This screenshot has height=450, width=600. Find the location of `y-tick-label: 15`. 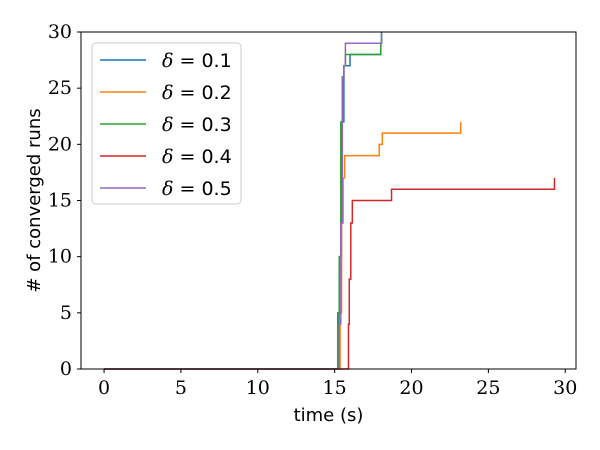

y-tick-label: 15 is located at coordinates (60, 201).